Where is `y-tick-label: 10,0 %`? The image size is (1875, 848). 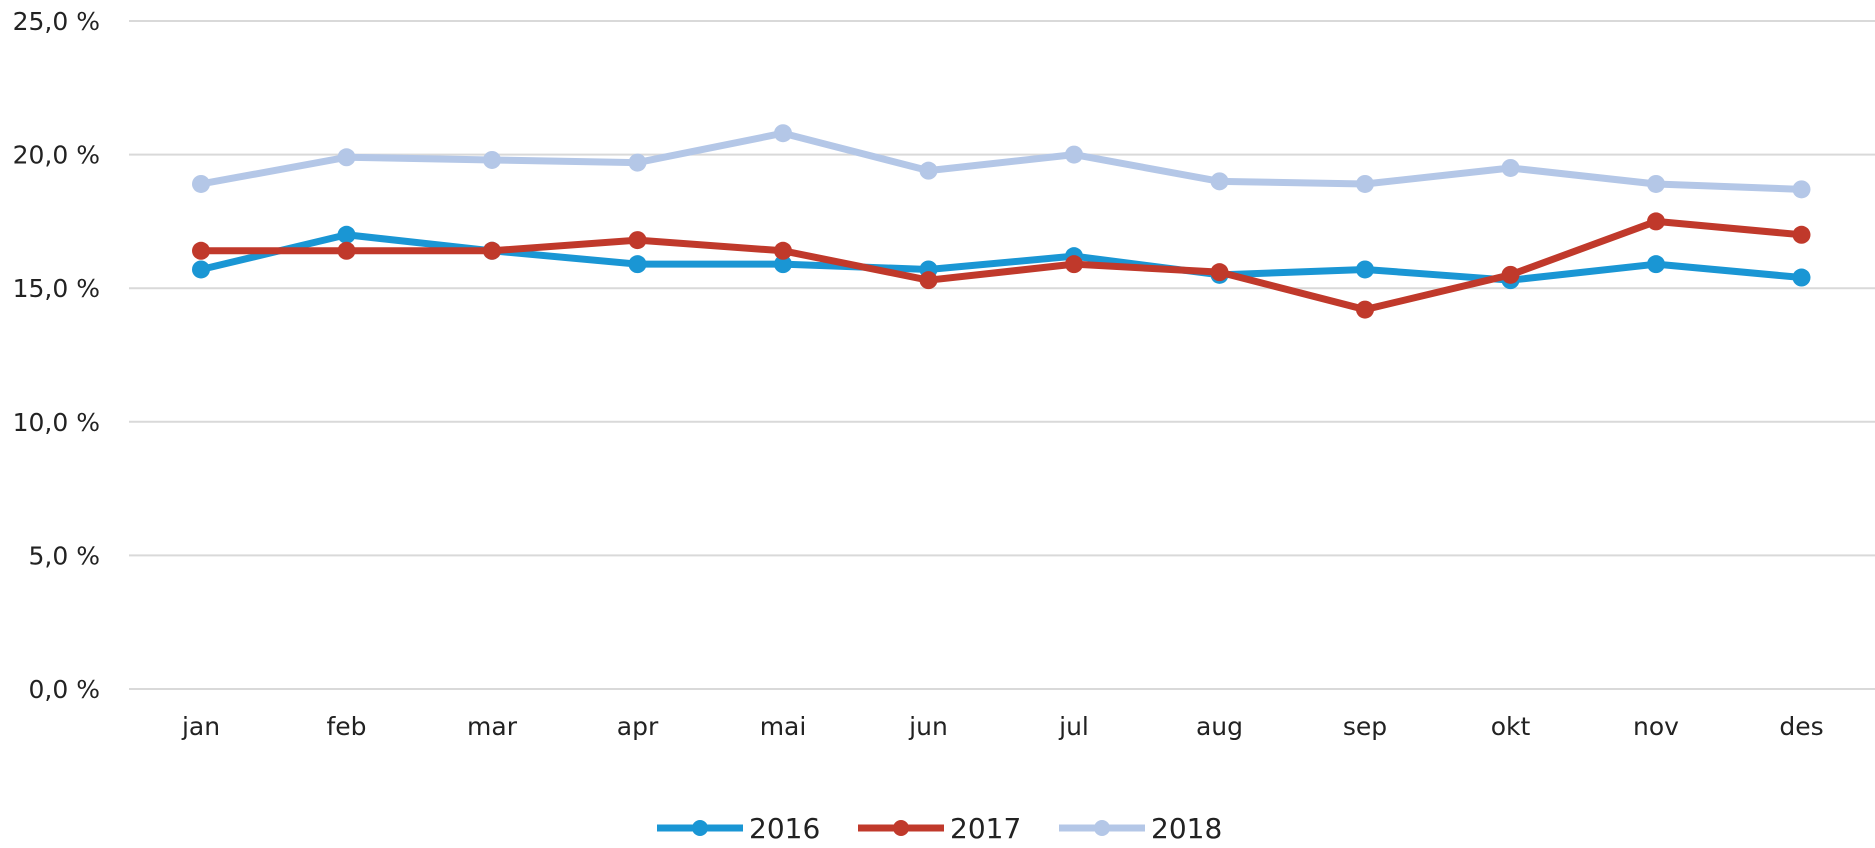
y-tick-label: 10,0 % is located at coordinates (56, 422).